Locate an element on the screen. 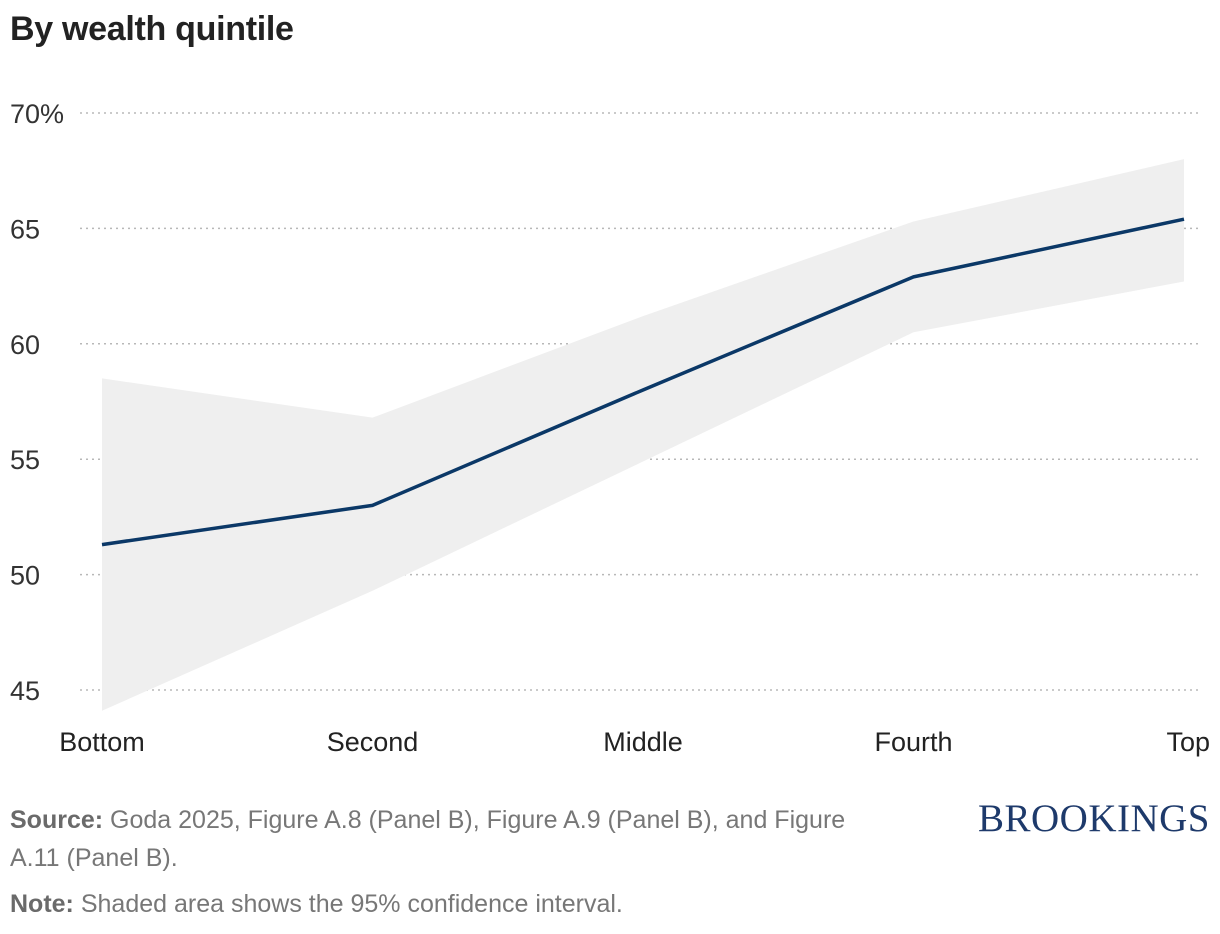 This screenshot has height=934, width=1220. x-tick-label: Bottom is located at coordinates (102, 742).